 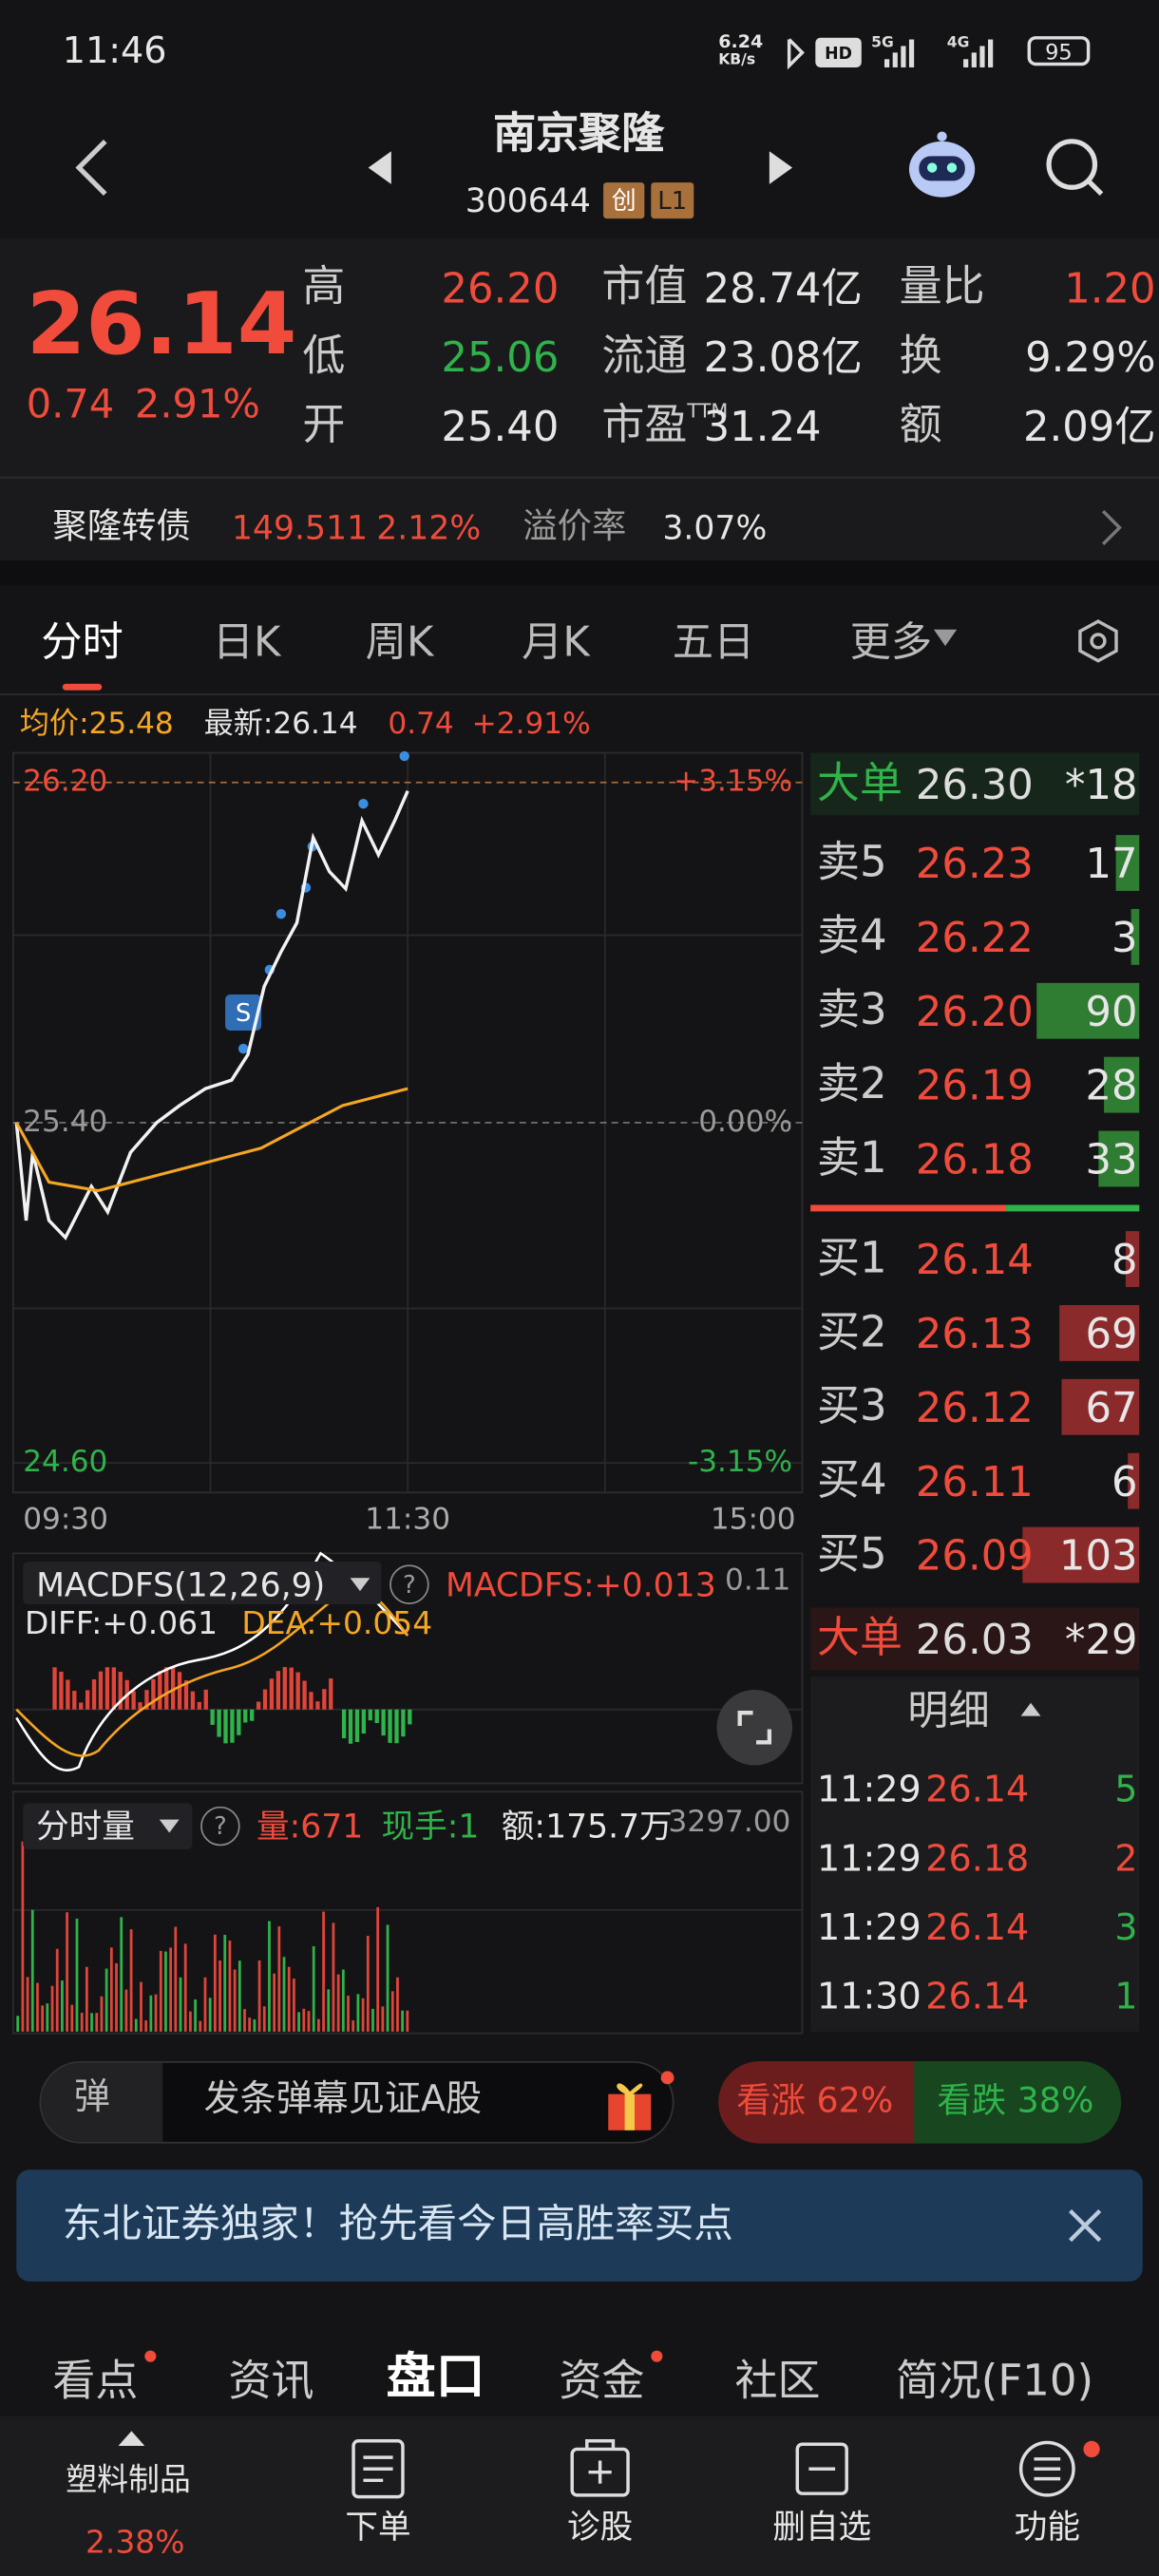 I want to click on chart-tab: 五日, so click(x=713, y=641).